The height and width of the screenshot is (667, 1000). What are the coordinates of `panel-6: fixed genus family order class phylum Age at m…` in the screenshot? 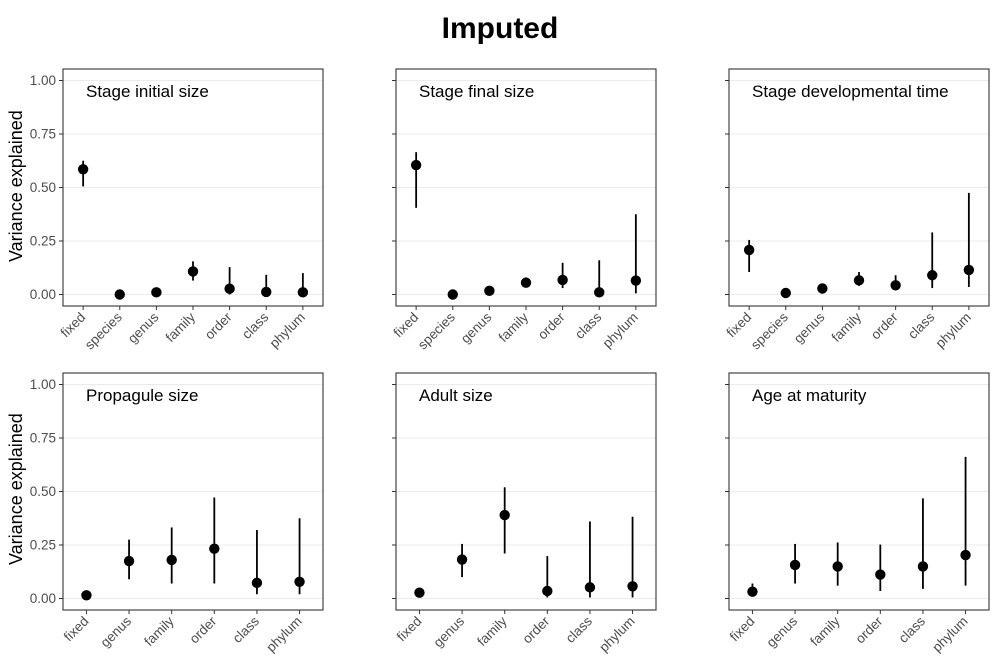 It's located at (857, 513).